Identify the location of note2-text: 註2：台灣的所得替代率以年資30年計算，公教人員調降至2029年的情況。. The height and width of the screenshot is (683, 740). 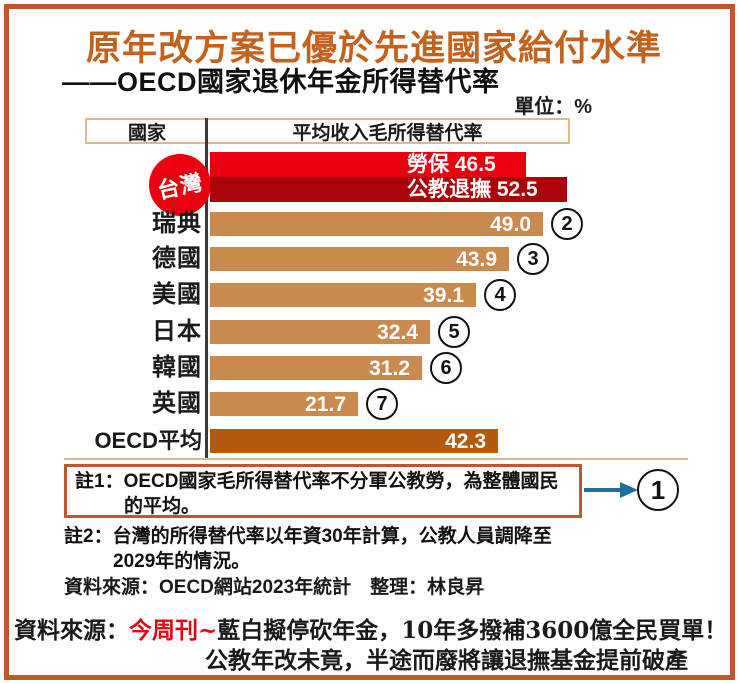
(308, 549).